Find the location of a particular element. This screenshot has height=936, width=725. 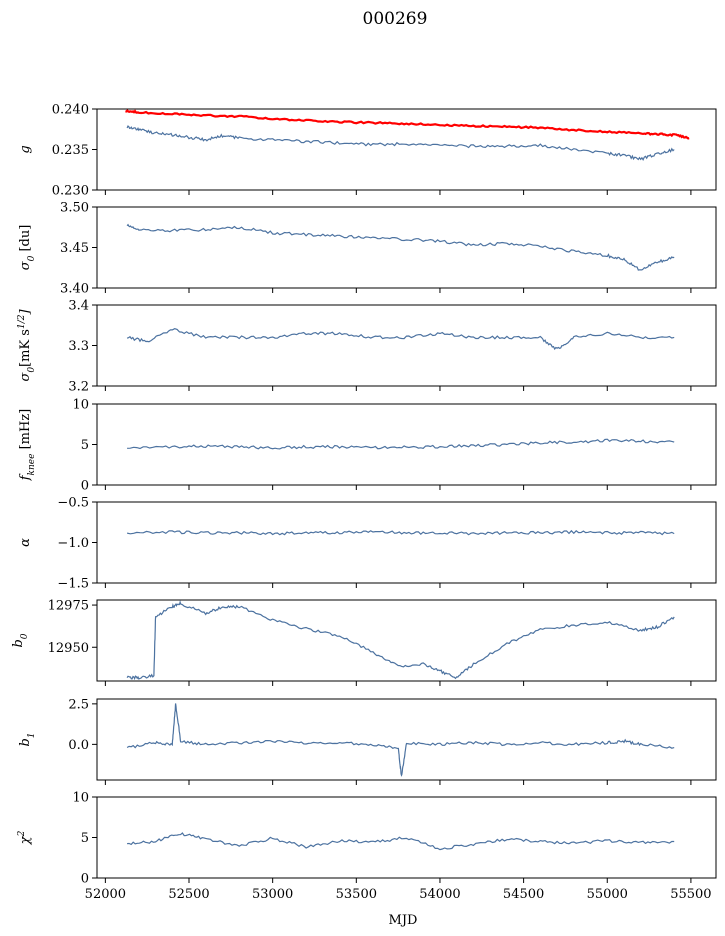

x-tick-label: 53500 is located at coordinates (356, 894).